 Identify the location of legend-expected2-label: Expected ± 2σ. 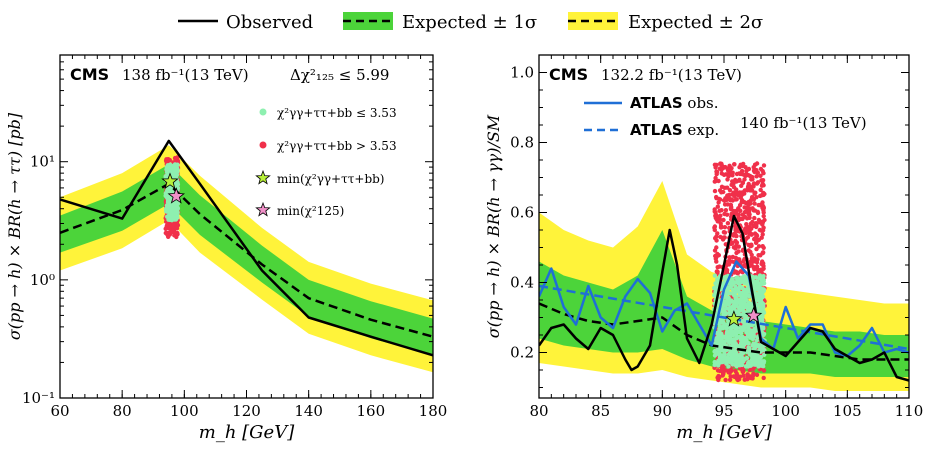
(695, 22).